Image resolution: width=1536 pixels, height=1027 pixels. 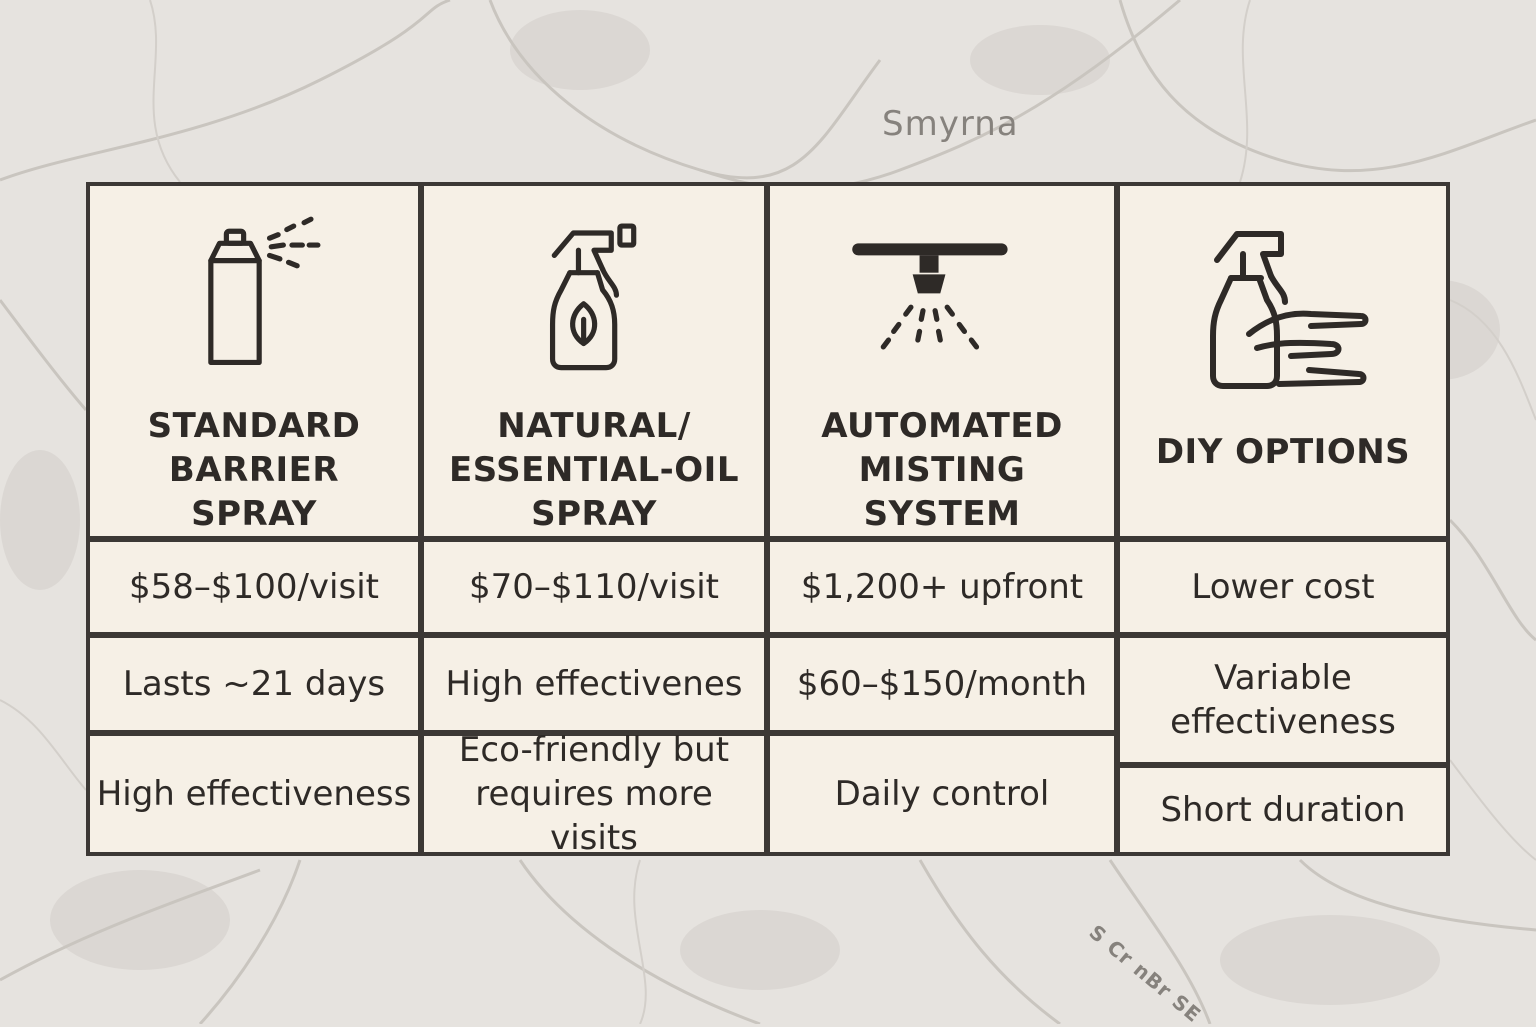 I want to click on leaf-spray-bottle-icon, so click(x=593, y=297).